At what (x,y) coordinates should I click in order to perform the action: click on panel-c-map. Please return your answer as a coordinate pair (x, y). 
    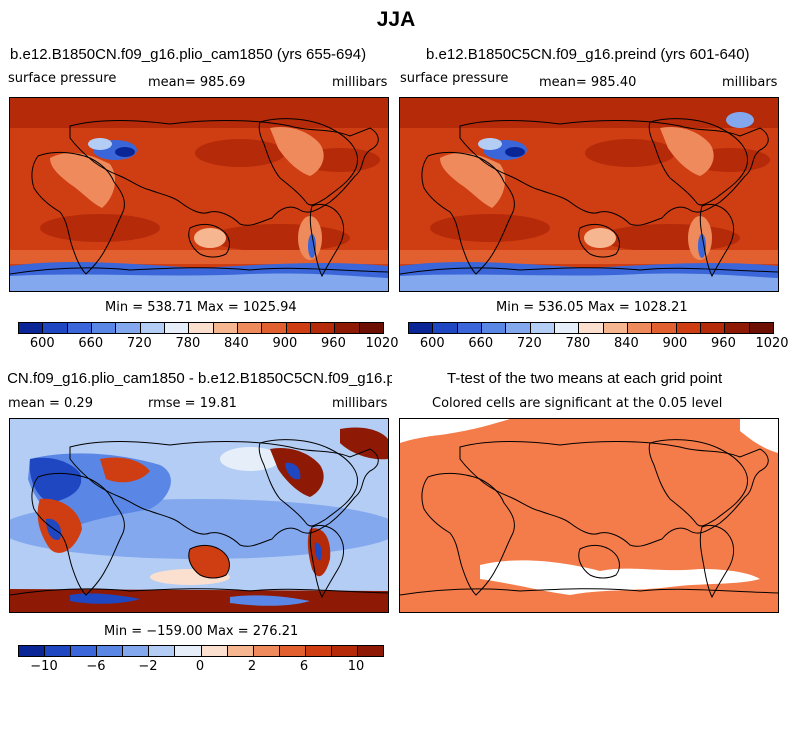
    Looking at the image, I should click on (199, 515).